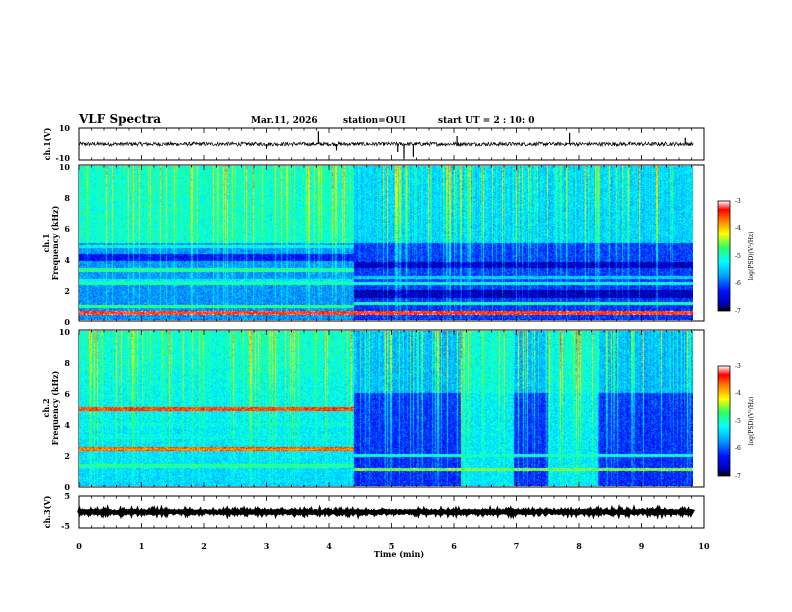  What do you see at coordinates (517, 546) in the screenshot?
I see `x-tick-label-7: 7` at bounding box center [517, 546].